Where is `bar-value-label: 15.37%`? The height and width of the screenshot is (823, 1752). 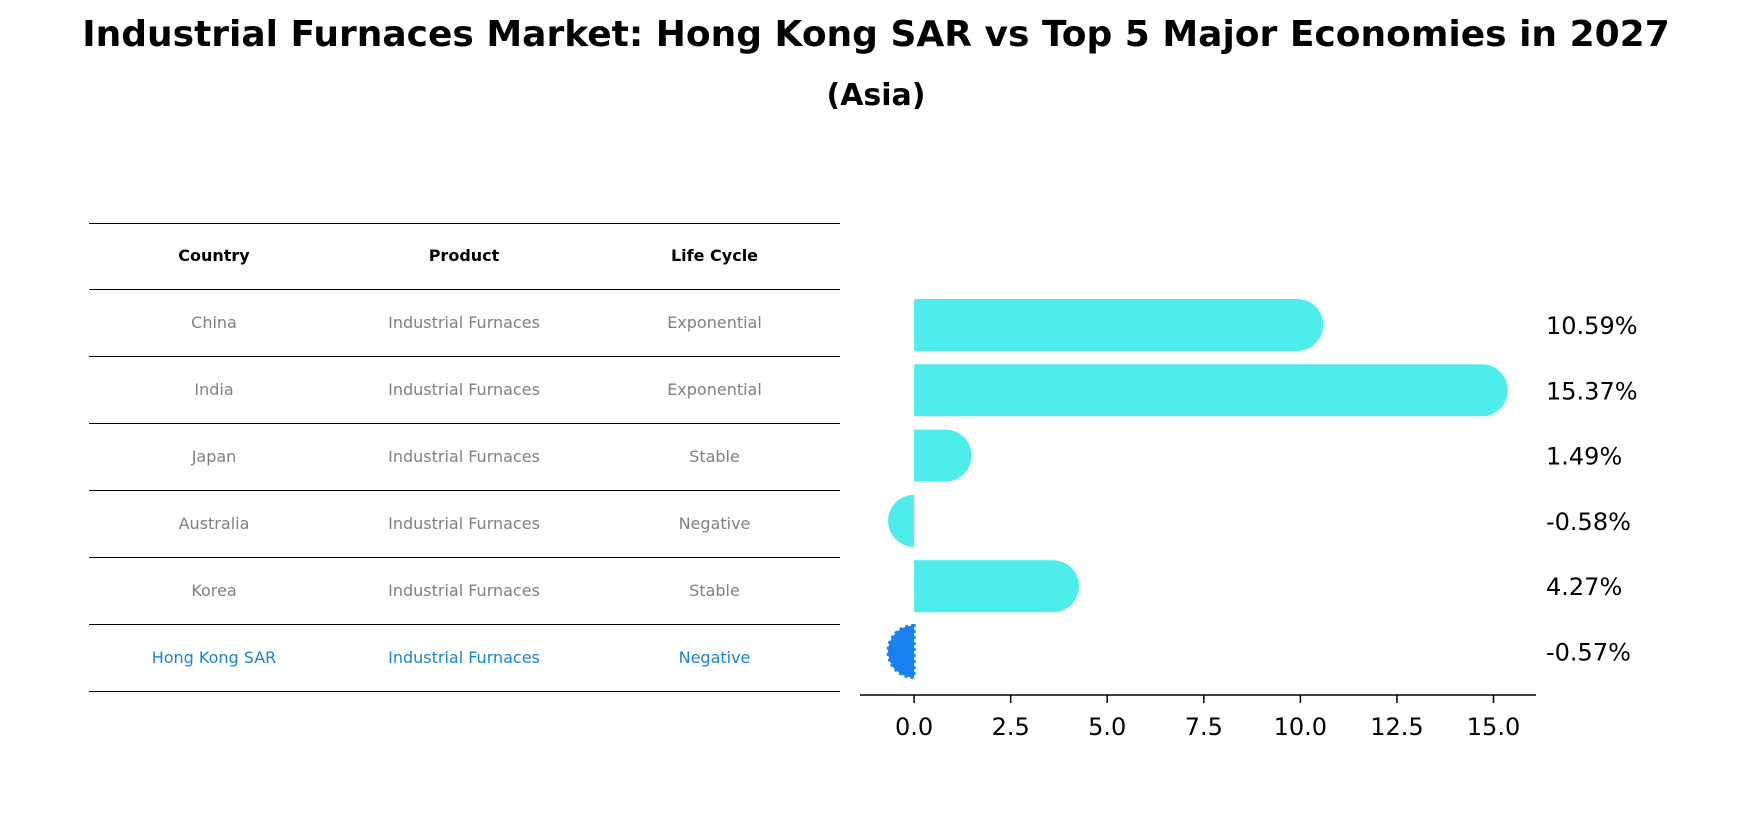
bar-value-label: 15.37% is located at coordinates (1592, 391).